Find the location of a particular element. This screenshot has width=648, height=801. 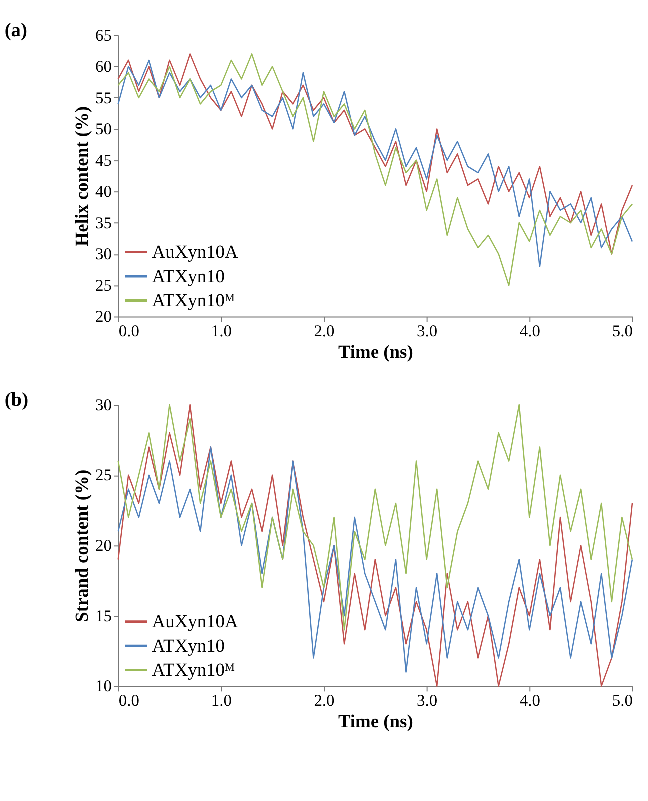

y-tick-label: 50 is located at coordinates (104, 129).